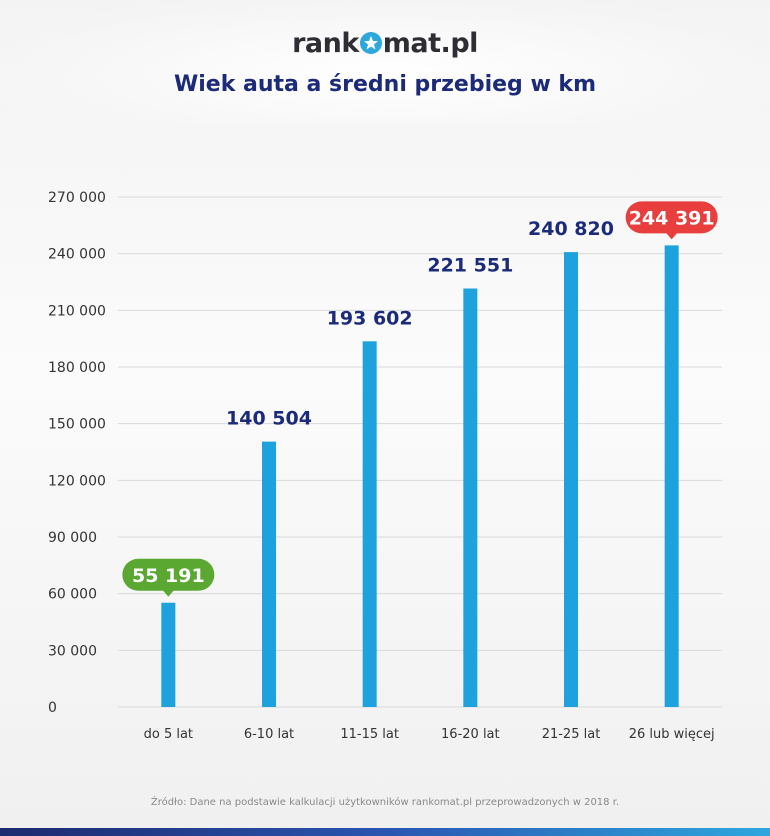 This screenshot has width=770, height=836. I want to click on logo: rank mat.pl, so click(385, 43).